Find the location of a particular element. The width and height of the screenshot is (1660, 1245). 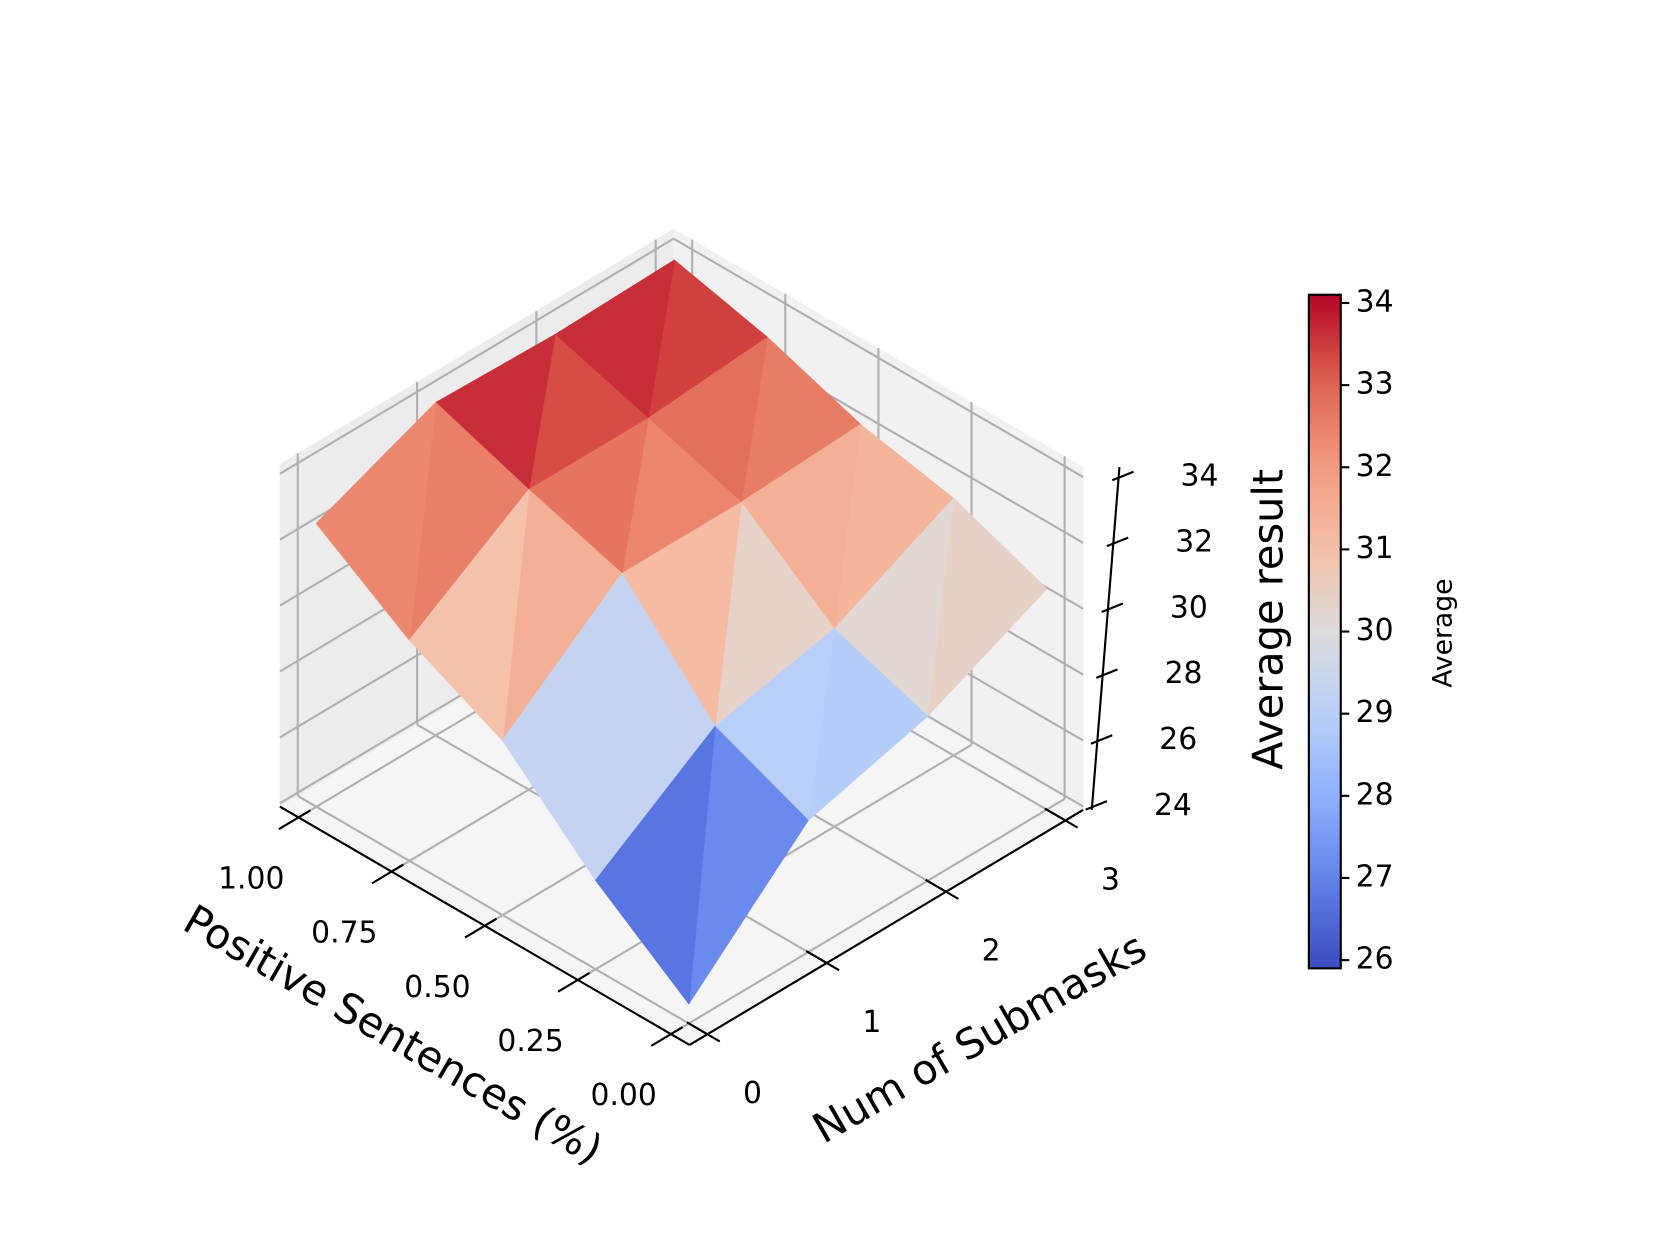

z-tick-label: 26 is located at coordinates (1178, 739).